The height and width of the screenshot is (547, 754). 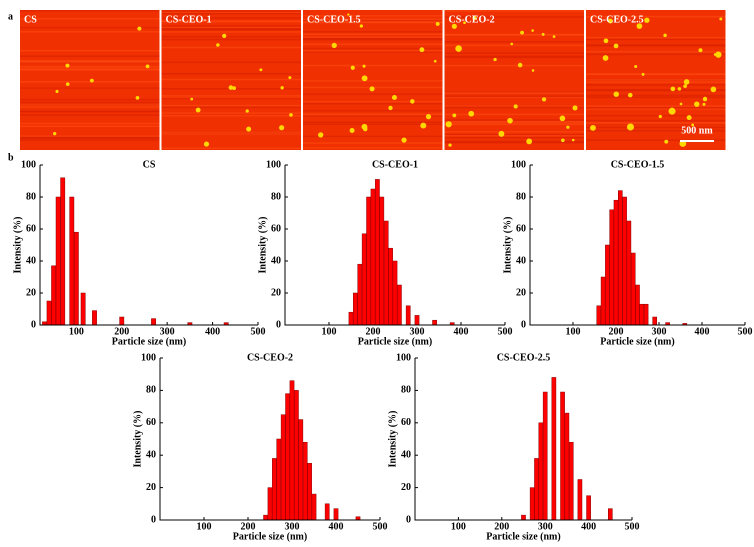 I want to click on image-label: CS-CEO-2, so click(x=472, y=19).